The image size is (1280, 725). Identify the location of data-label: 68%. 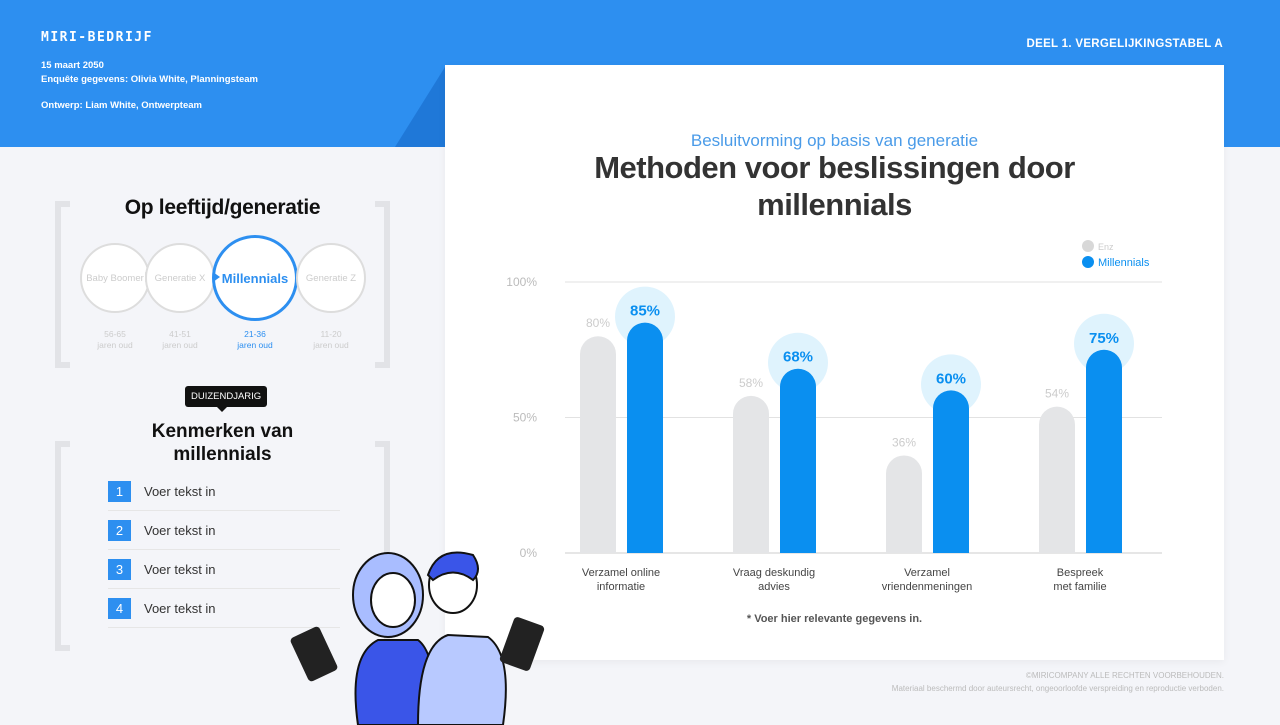
(798, 357).